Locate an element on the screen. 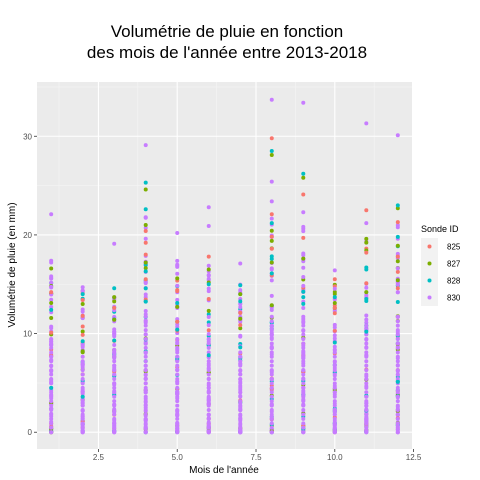 The width and height of the screenshot is (480, 480). y-tick-label: 30 is located at coordinates (27, 136).